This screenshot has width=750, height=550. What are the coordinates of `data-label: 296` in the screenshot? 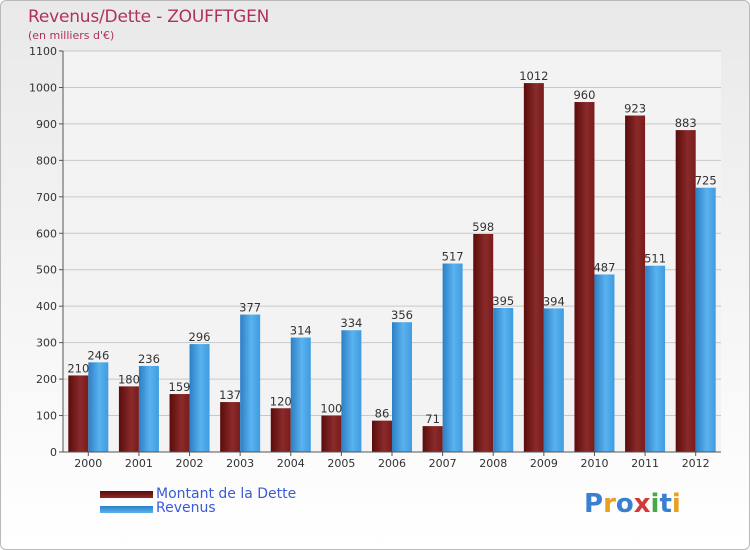 It's located at (200, 337).